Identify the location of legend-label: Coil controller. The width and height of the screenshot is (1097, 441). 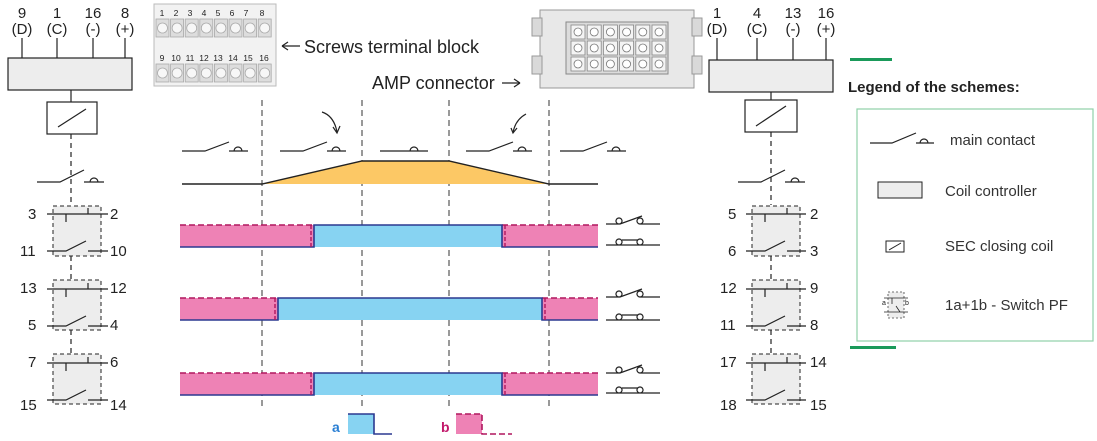
(991, 191).